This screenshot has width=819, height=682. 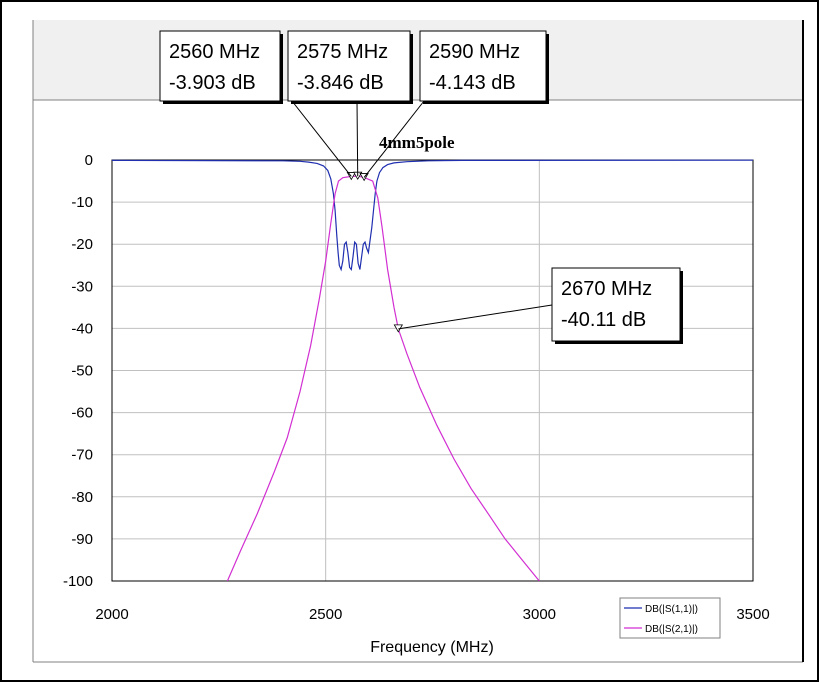 What do you see at coordinates (606, 289) in the screenshot?
I see `annotation-frequency: 2670 MHz` at bounding box center [606, 289].